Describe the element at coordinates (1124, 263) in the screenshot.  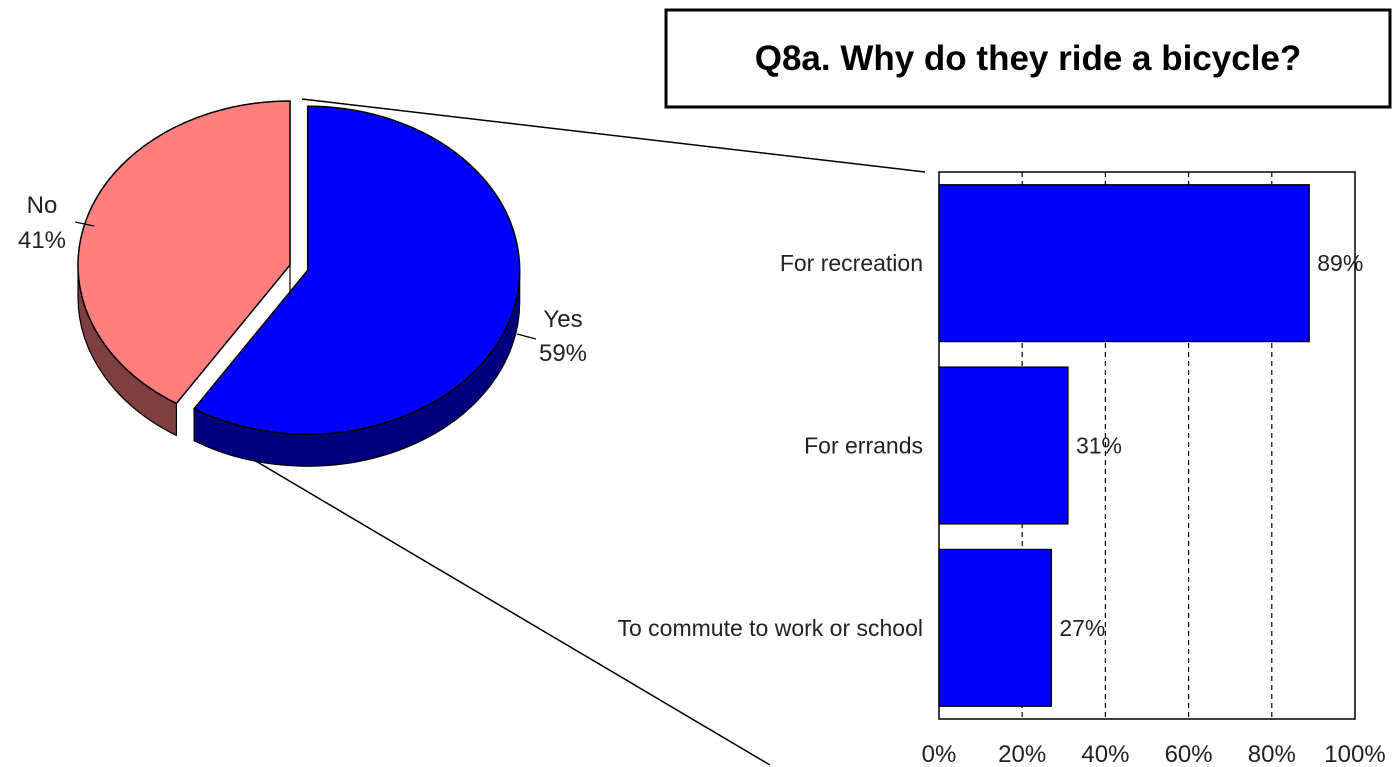
I see `bar-for-recreation` at that location.